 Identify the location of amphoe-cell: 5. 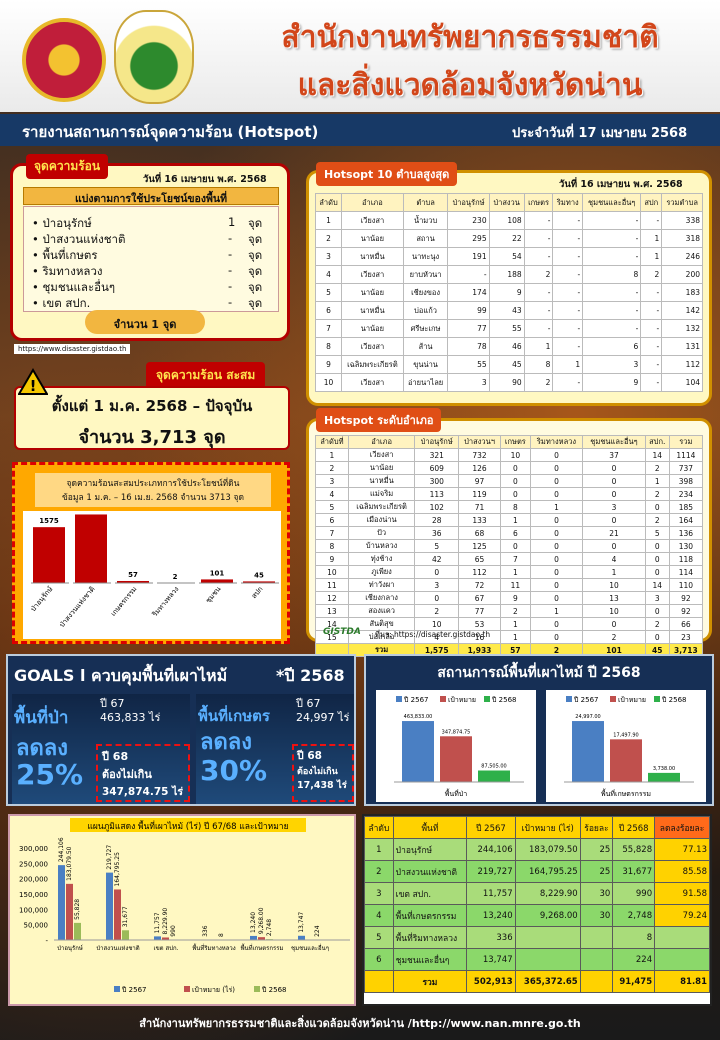
(332, 507).